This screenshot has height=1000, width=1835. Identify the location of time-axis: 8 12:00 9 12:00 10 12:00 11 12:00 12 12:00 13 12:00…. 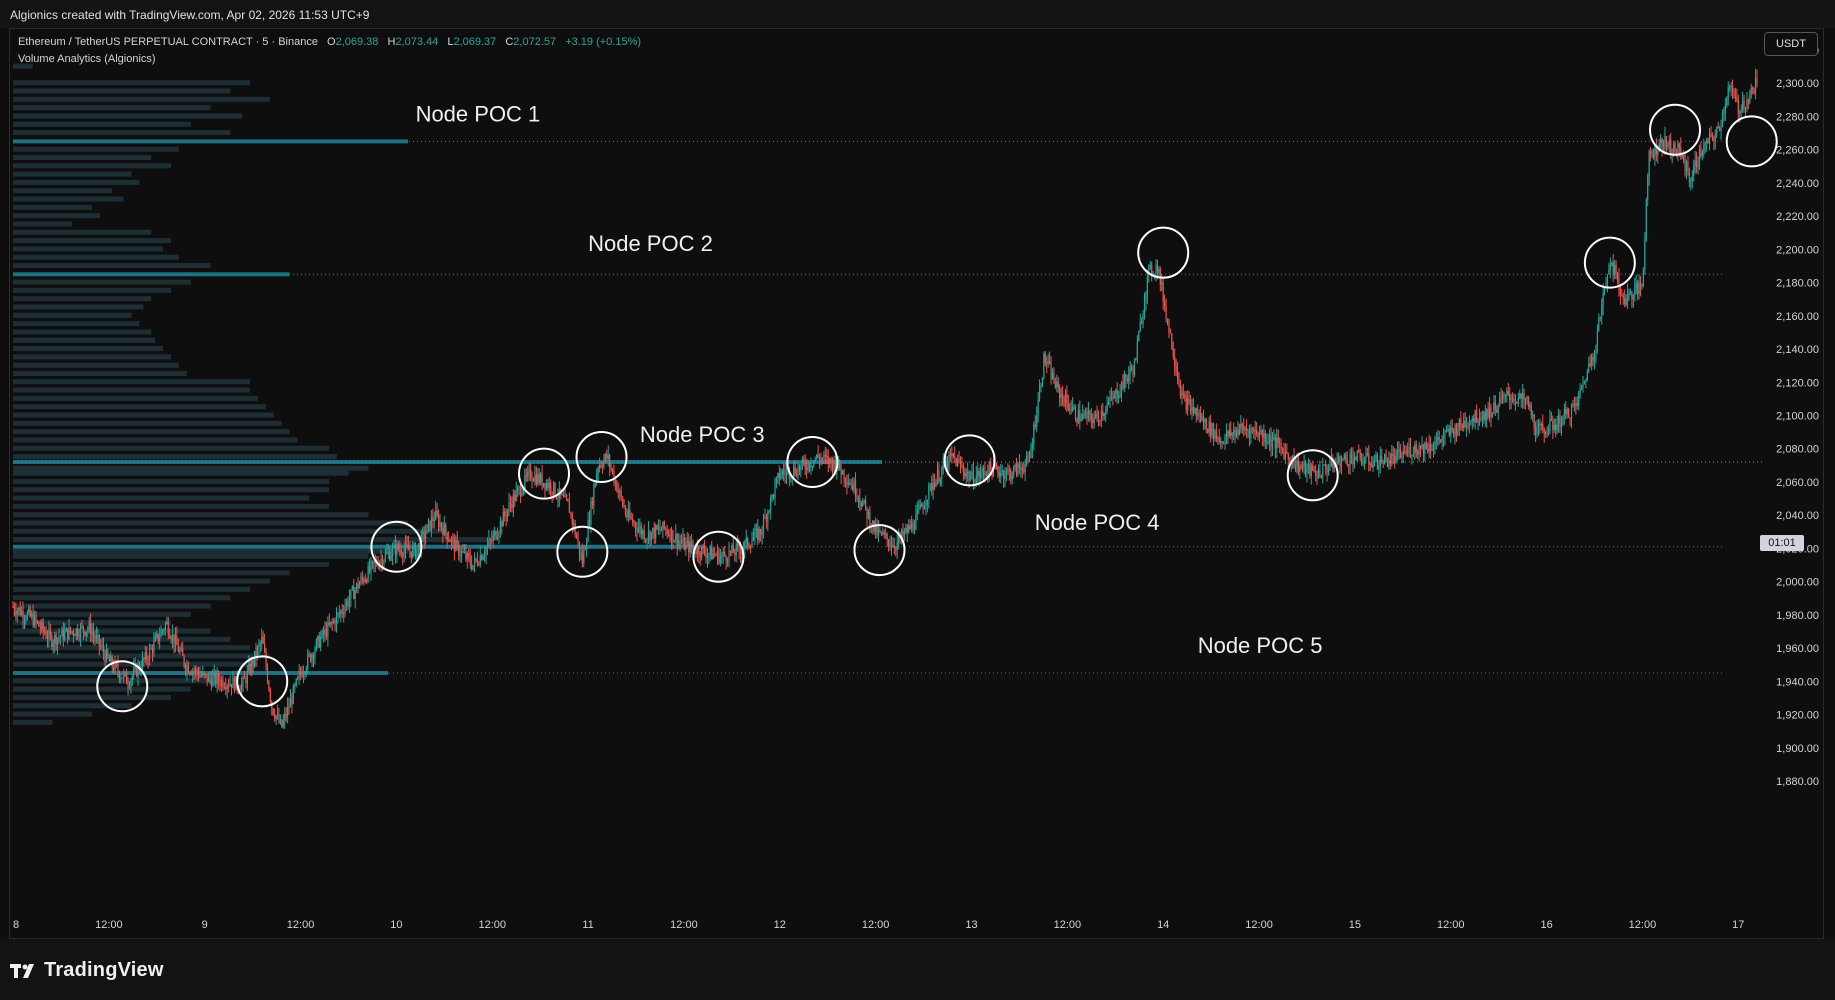
(878, 925).